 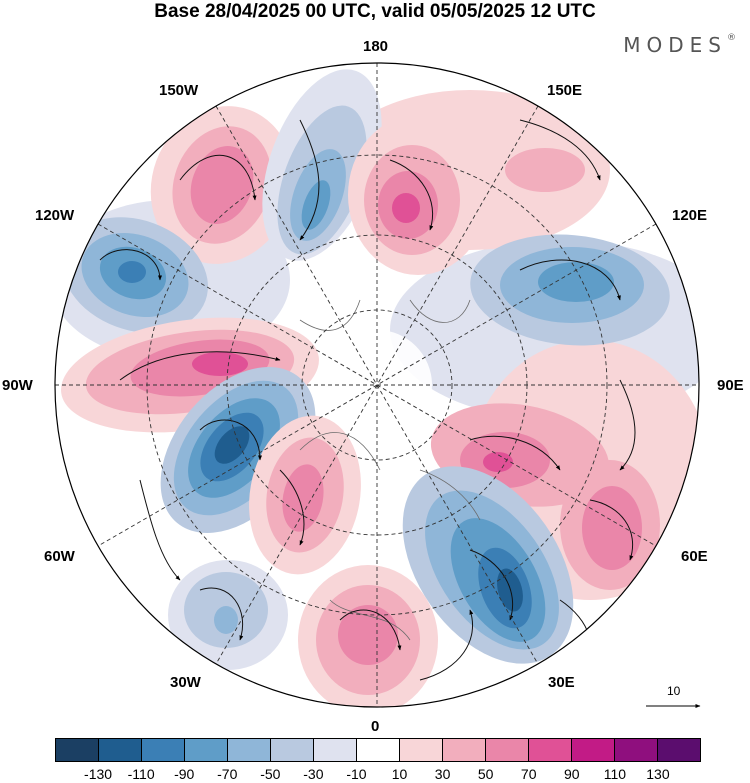 What do you see at coordinates (313, 774) in the screenshot?
I see `colorbar-tick-label: -30` at bounding box center [313, 774].